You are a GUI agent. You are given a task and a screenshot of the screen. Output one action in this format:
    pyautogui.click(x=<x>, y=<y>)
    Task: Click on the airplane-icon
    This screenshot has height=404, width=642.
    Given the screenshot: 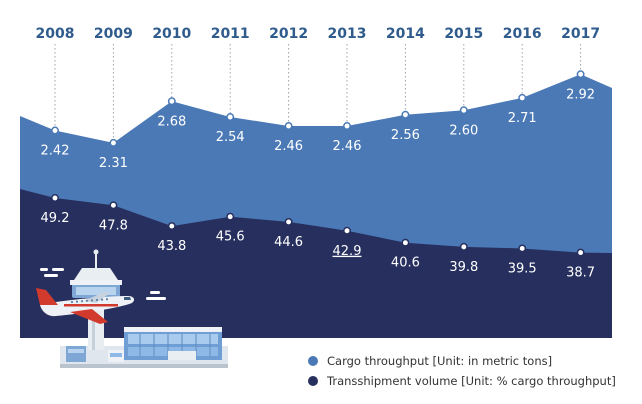 What is the action you would take?
    pyautogui.click(x=85, y=306)
    